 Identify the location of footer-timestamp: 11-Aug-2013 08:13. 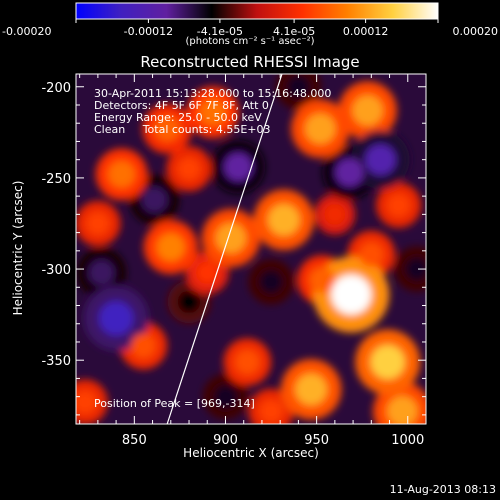
(442, 489).